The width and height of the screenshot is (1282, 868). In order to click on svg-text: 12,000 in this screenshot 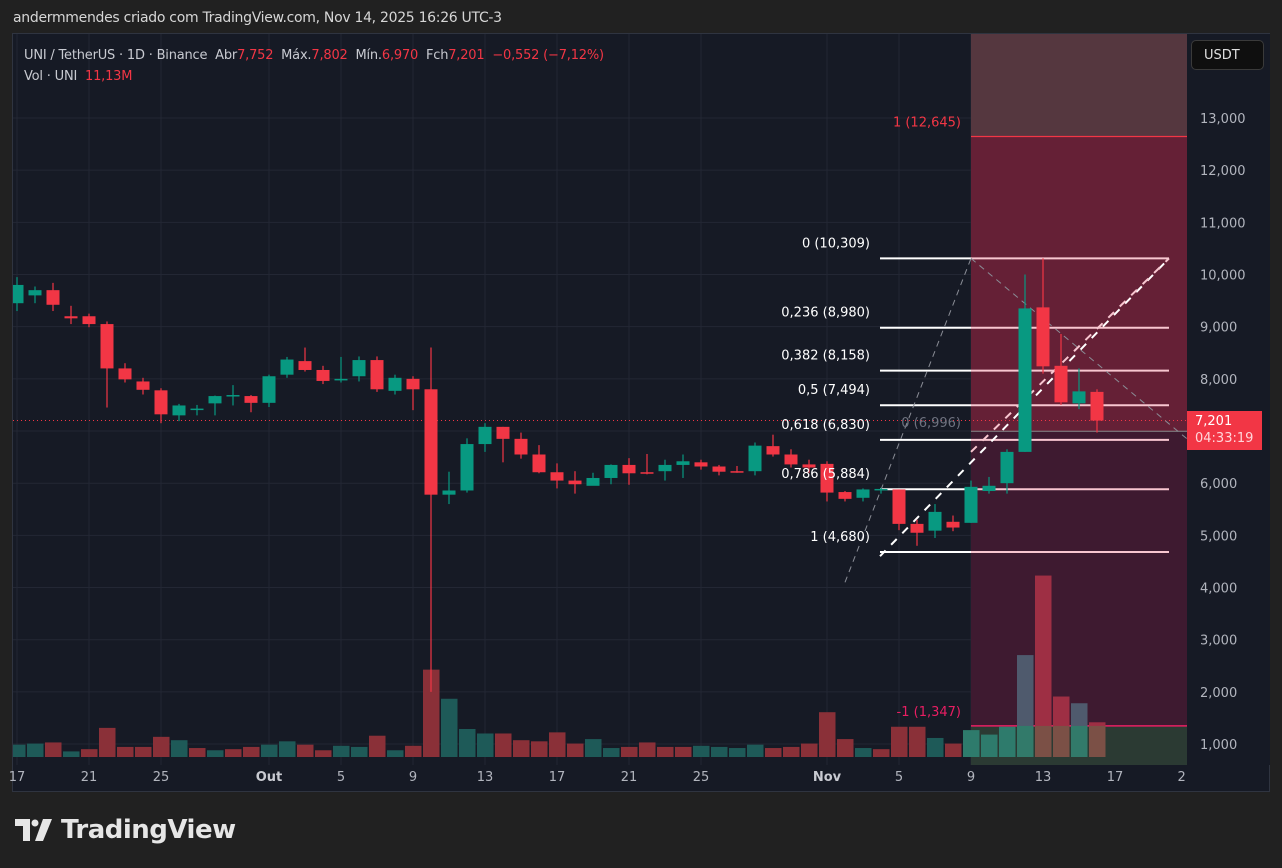, I will do `click(1223, 171)`.